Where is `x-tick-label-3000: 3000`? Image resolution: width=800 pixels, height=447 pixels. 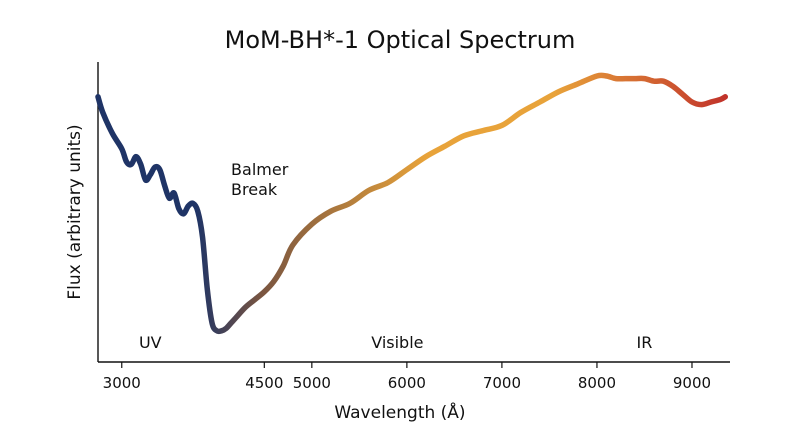
x-tick-label-3000: 3000 is located at coordinates (122, 383).